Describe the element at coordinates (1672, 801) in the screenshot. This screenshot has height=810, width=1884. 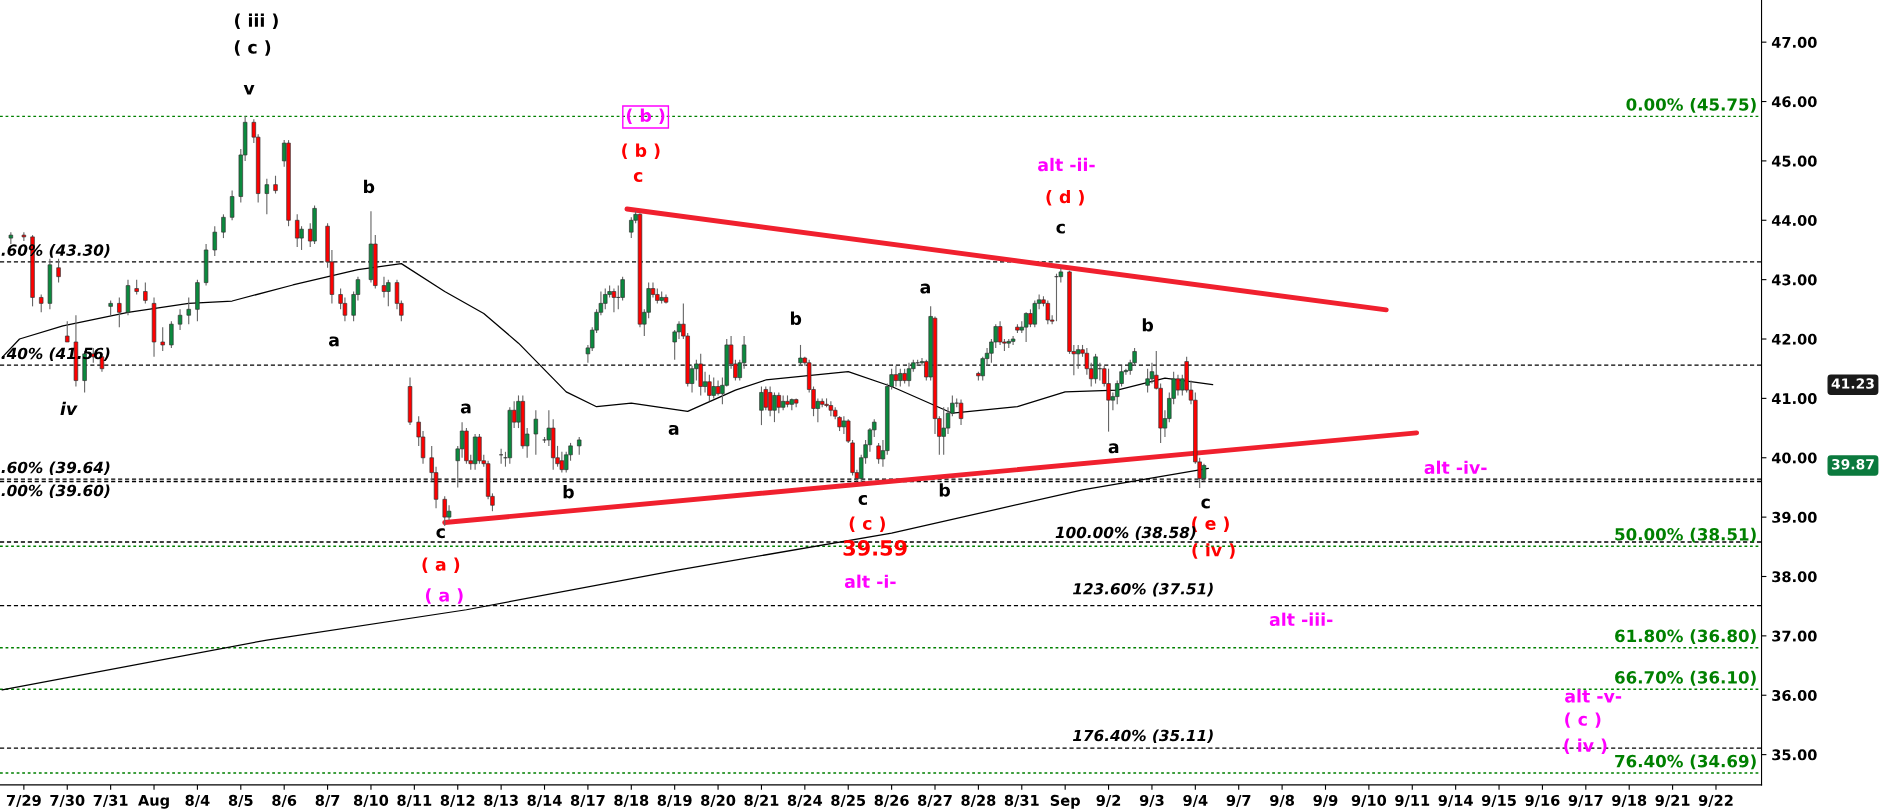
I see `x-tick-label: 9/21` at that location.